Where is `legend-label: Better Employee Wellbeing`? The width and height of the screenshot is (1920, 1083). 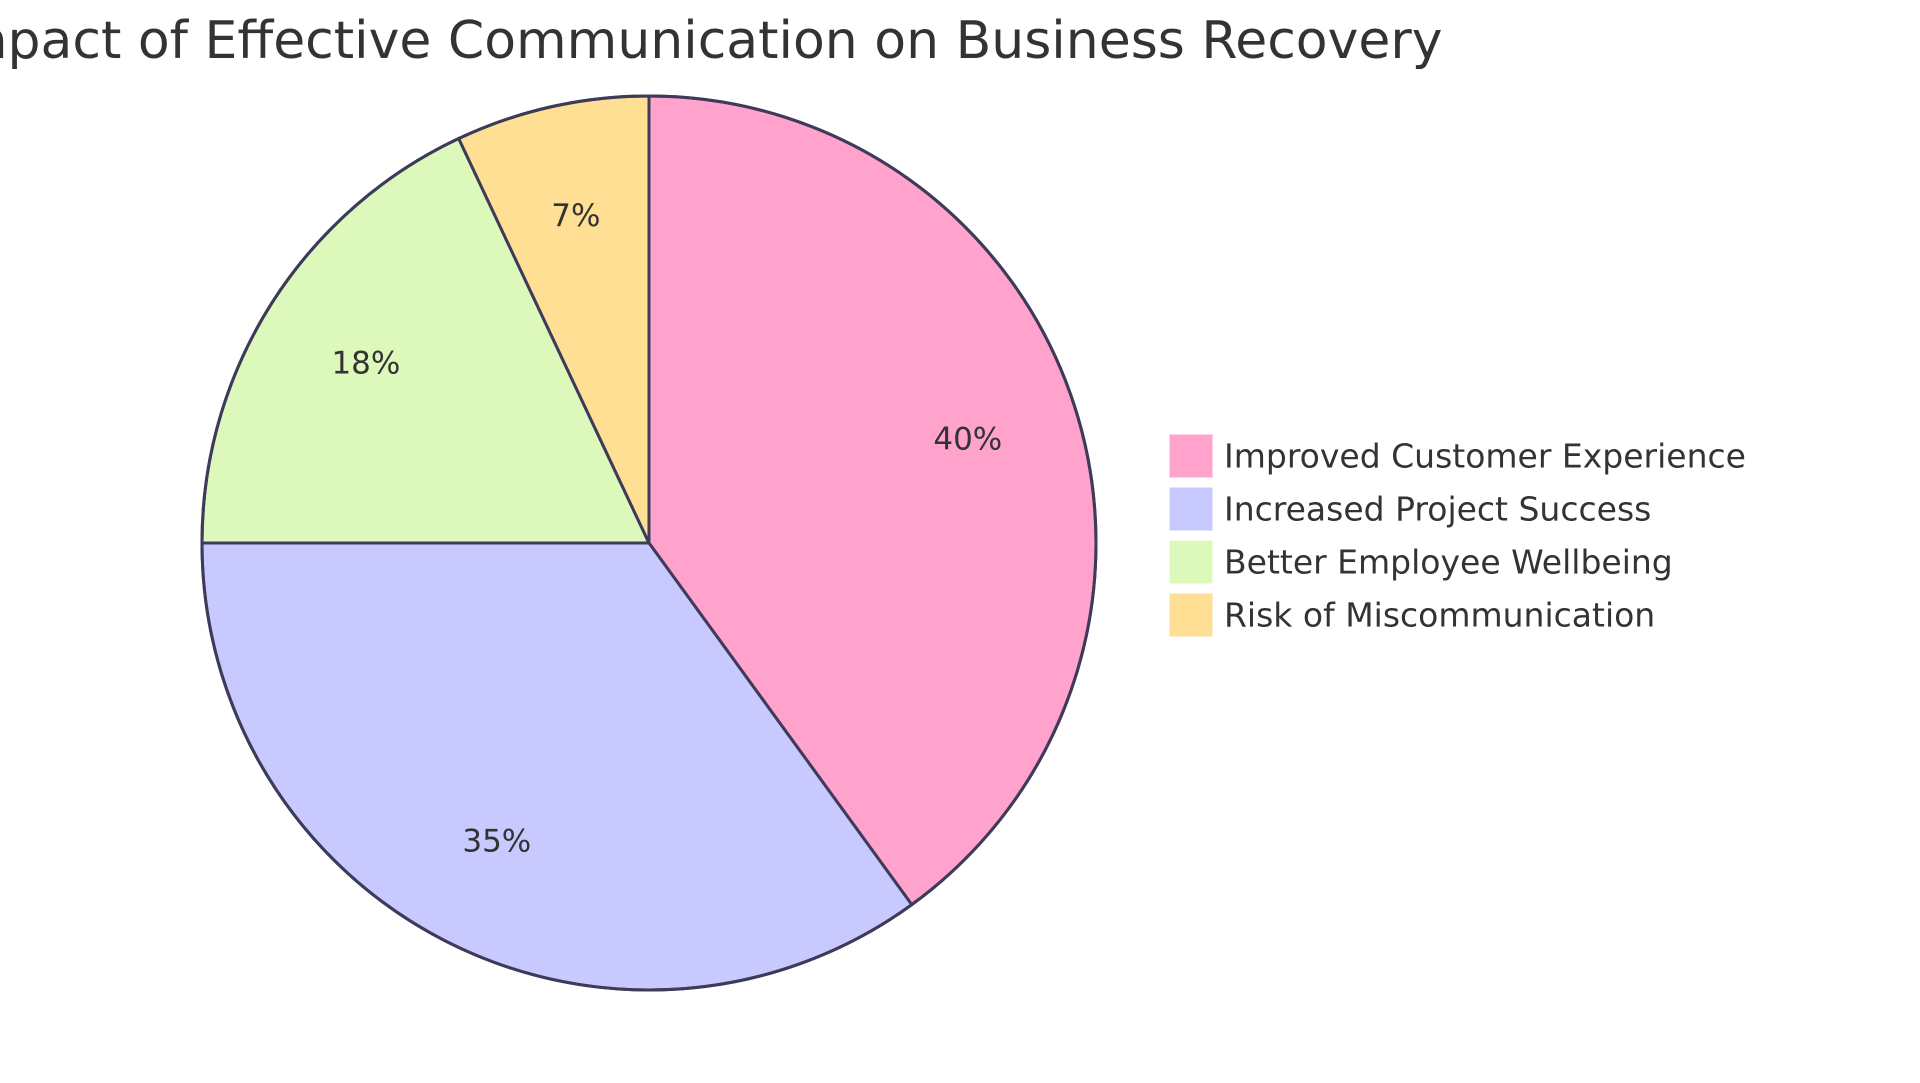
legend-label: Better Employee Wellbeing is located at coordinates (1448, 562).